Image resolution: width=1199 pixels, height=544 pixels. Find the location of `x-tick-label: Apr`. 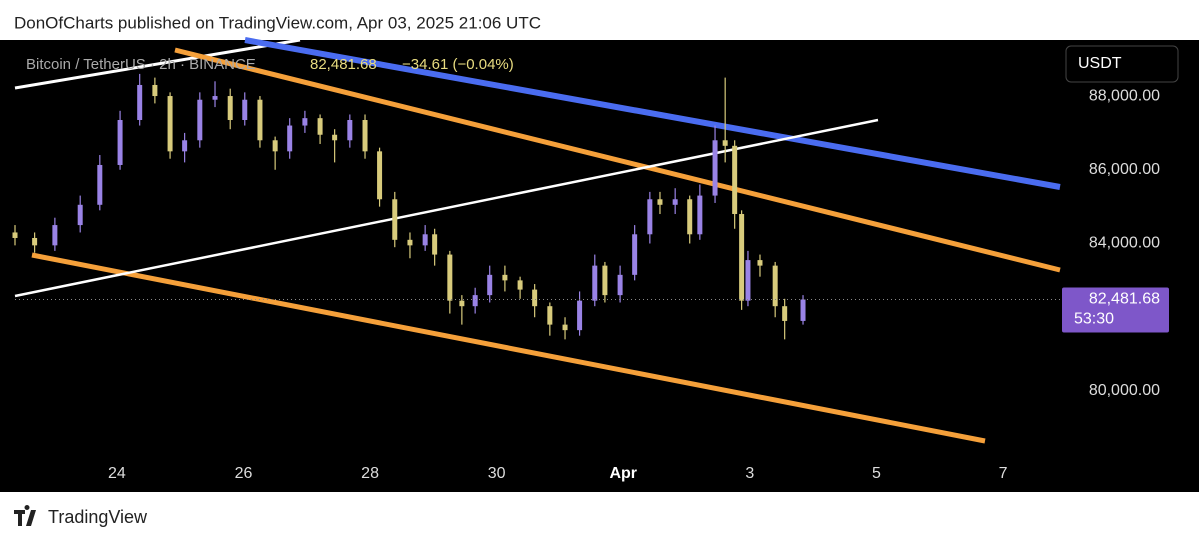

x-tick-label: Apr is located at coordinates (623, 473).